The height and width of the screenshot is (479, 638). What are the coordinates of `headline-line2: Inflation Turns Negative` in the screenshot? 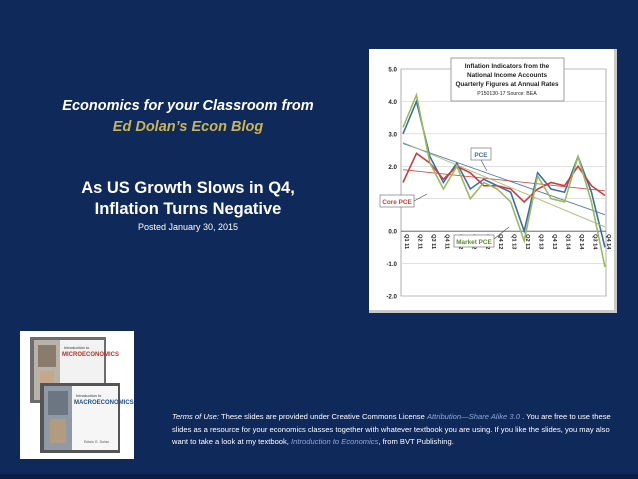 It's located at (188, 209).